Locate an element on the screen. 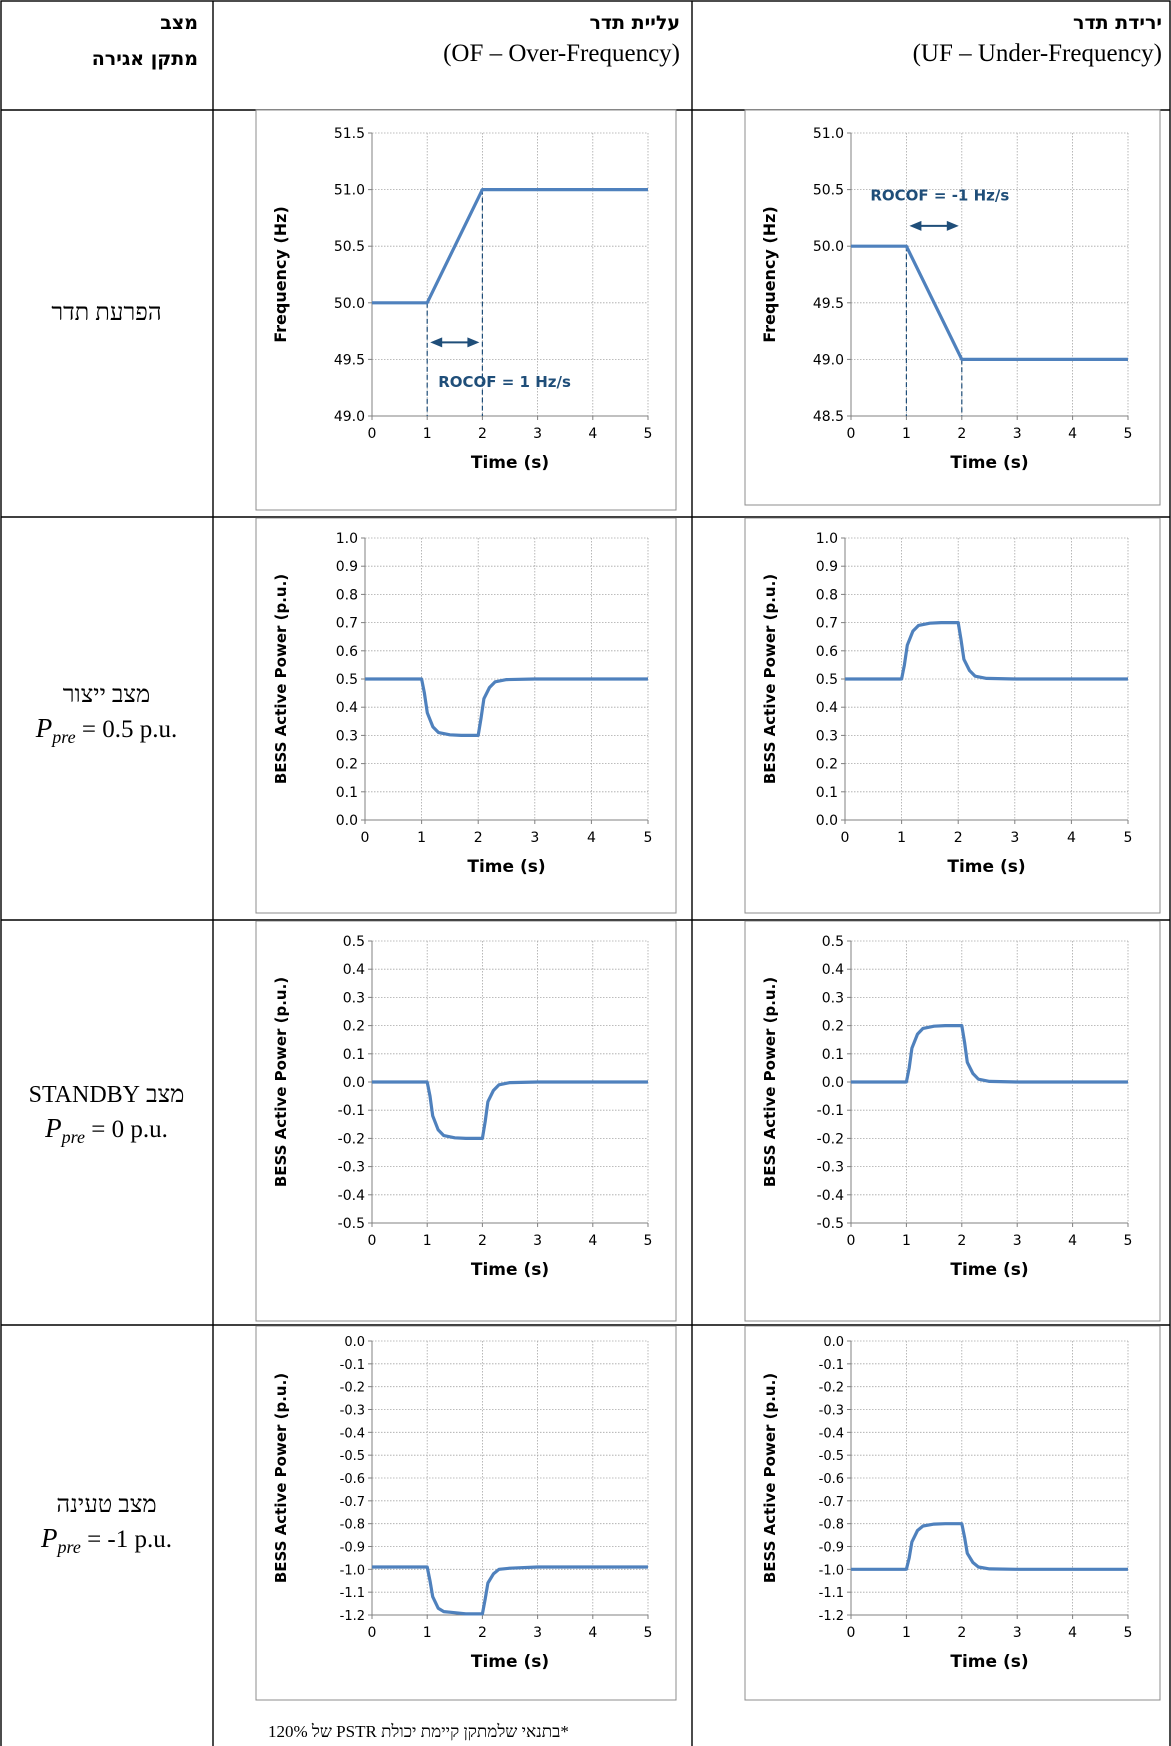 The image size is (1171, 1746). y-tick-label: -0.8 is located at coordinates (831, 1525).